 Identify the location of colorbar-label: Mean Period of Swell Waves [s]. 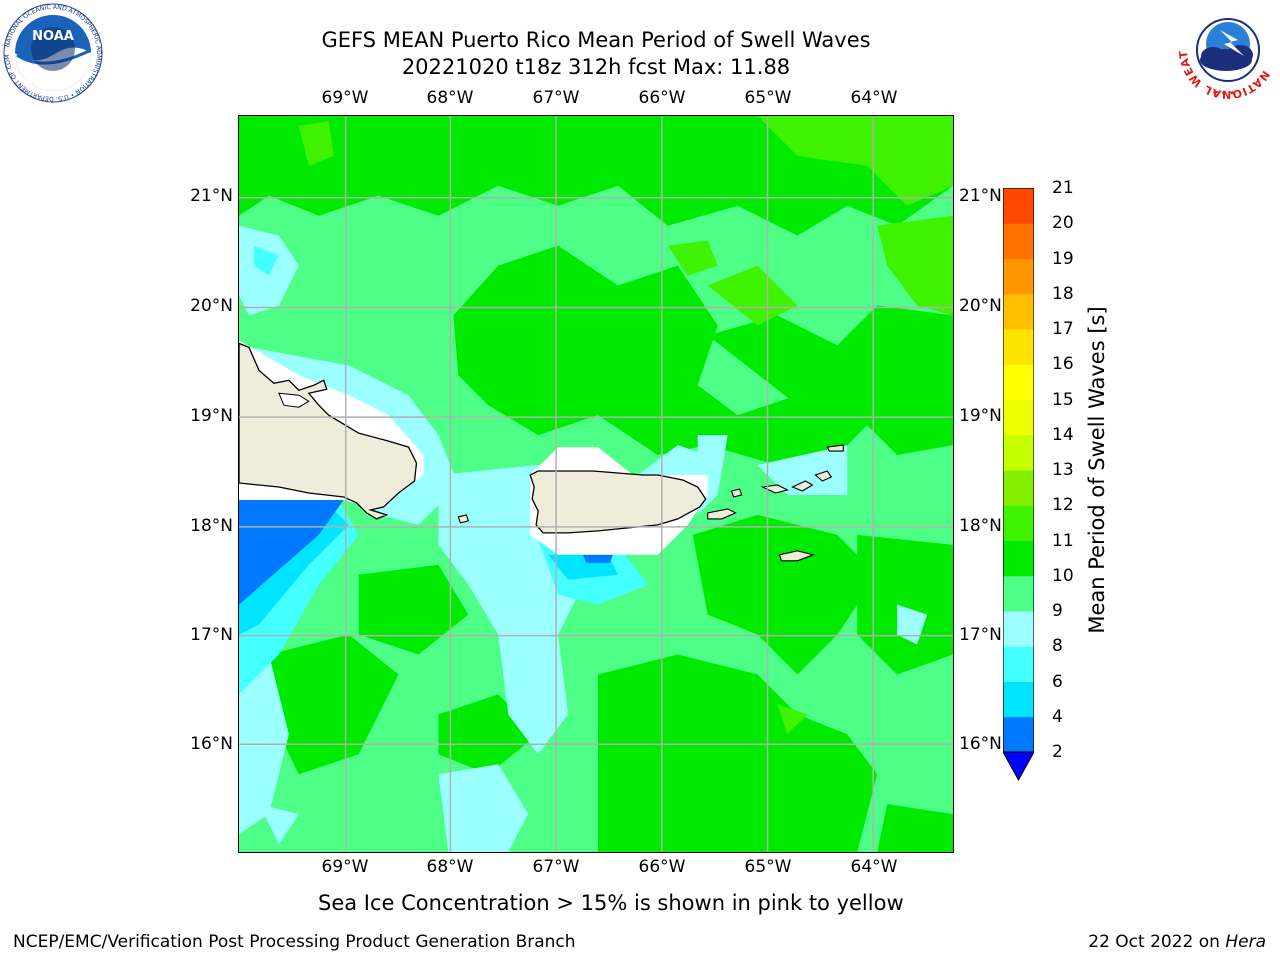
(1097, 470).